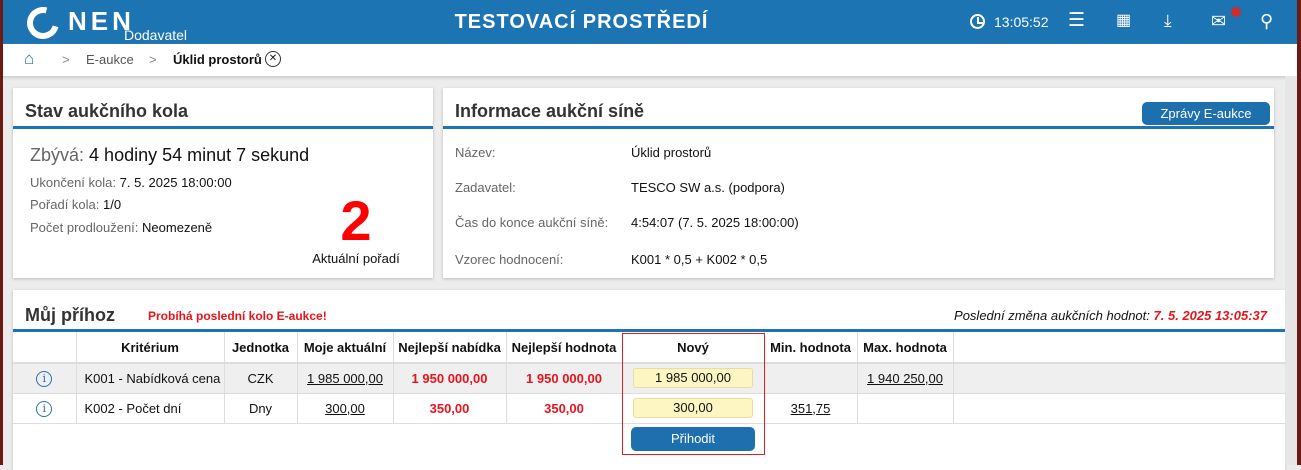  What do you see at coordinates (345, 408) in the screenshot?
I see `mine-link: 300,00` at bounding box center [345, 408].